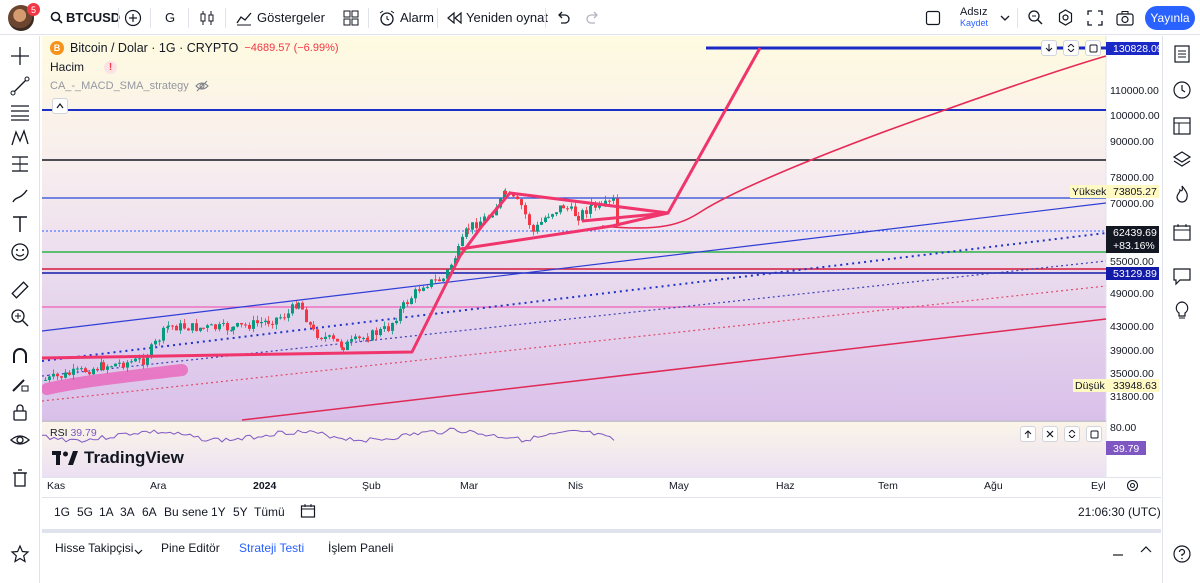 The height and width of the screenshot is (583, 1200). I want to click on range-button: 5G, so click(85, 512).